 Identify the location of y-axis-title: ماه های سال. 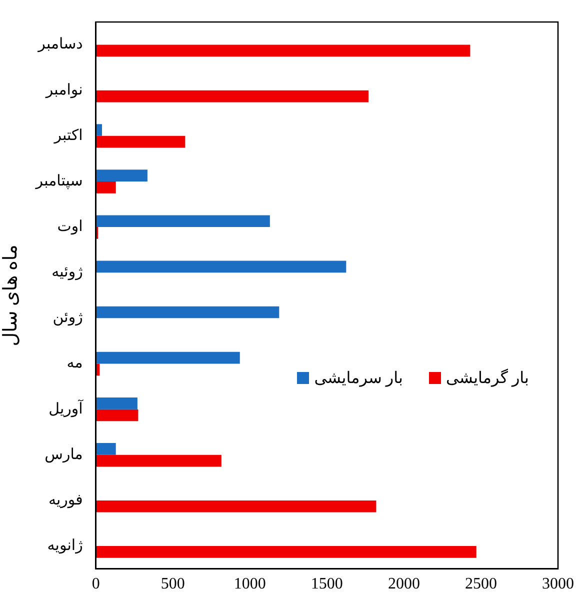
(11, 295).